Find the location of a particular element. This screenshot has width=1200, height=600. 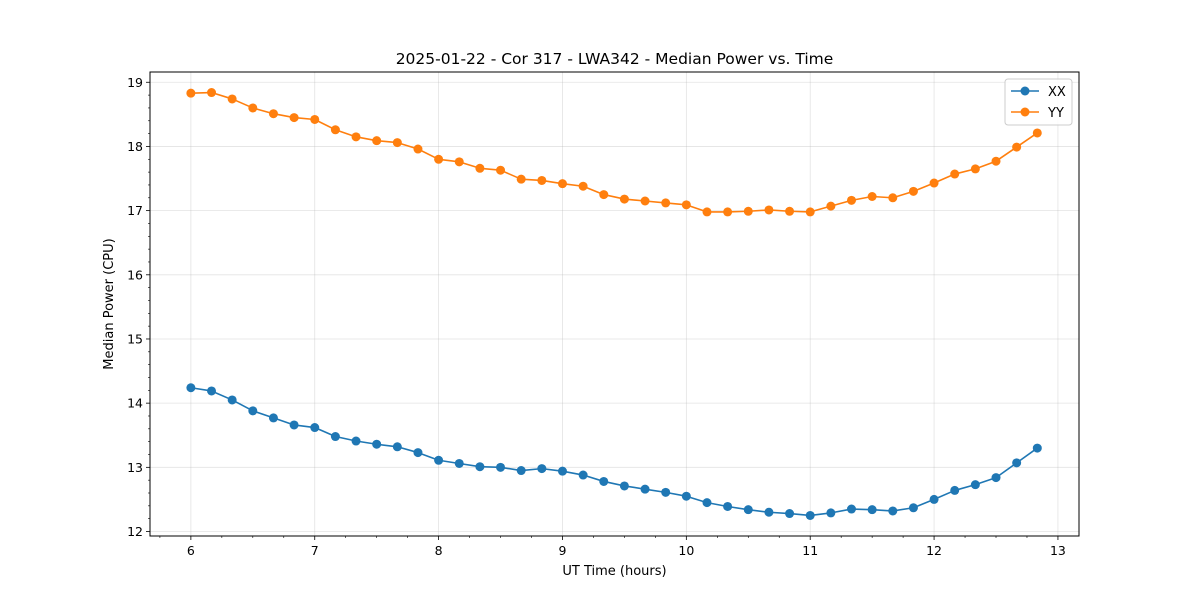

y-tick-label: 12 is located at coordinates (135, 531).